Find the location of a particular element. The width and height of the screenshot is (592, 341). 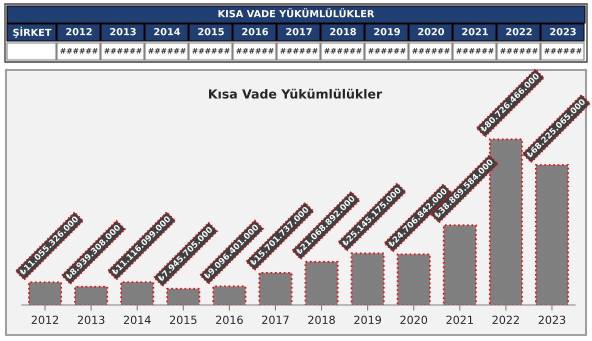

category-label: 2015 is located at coordinates (211, 32).